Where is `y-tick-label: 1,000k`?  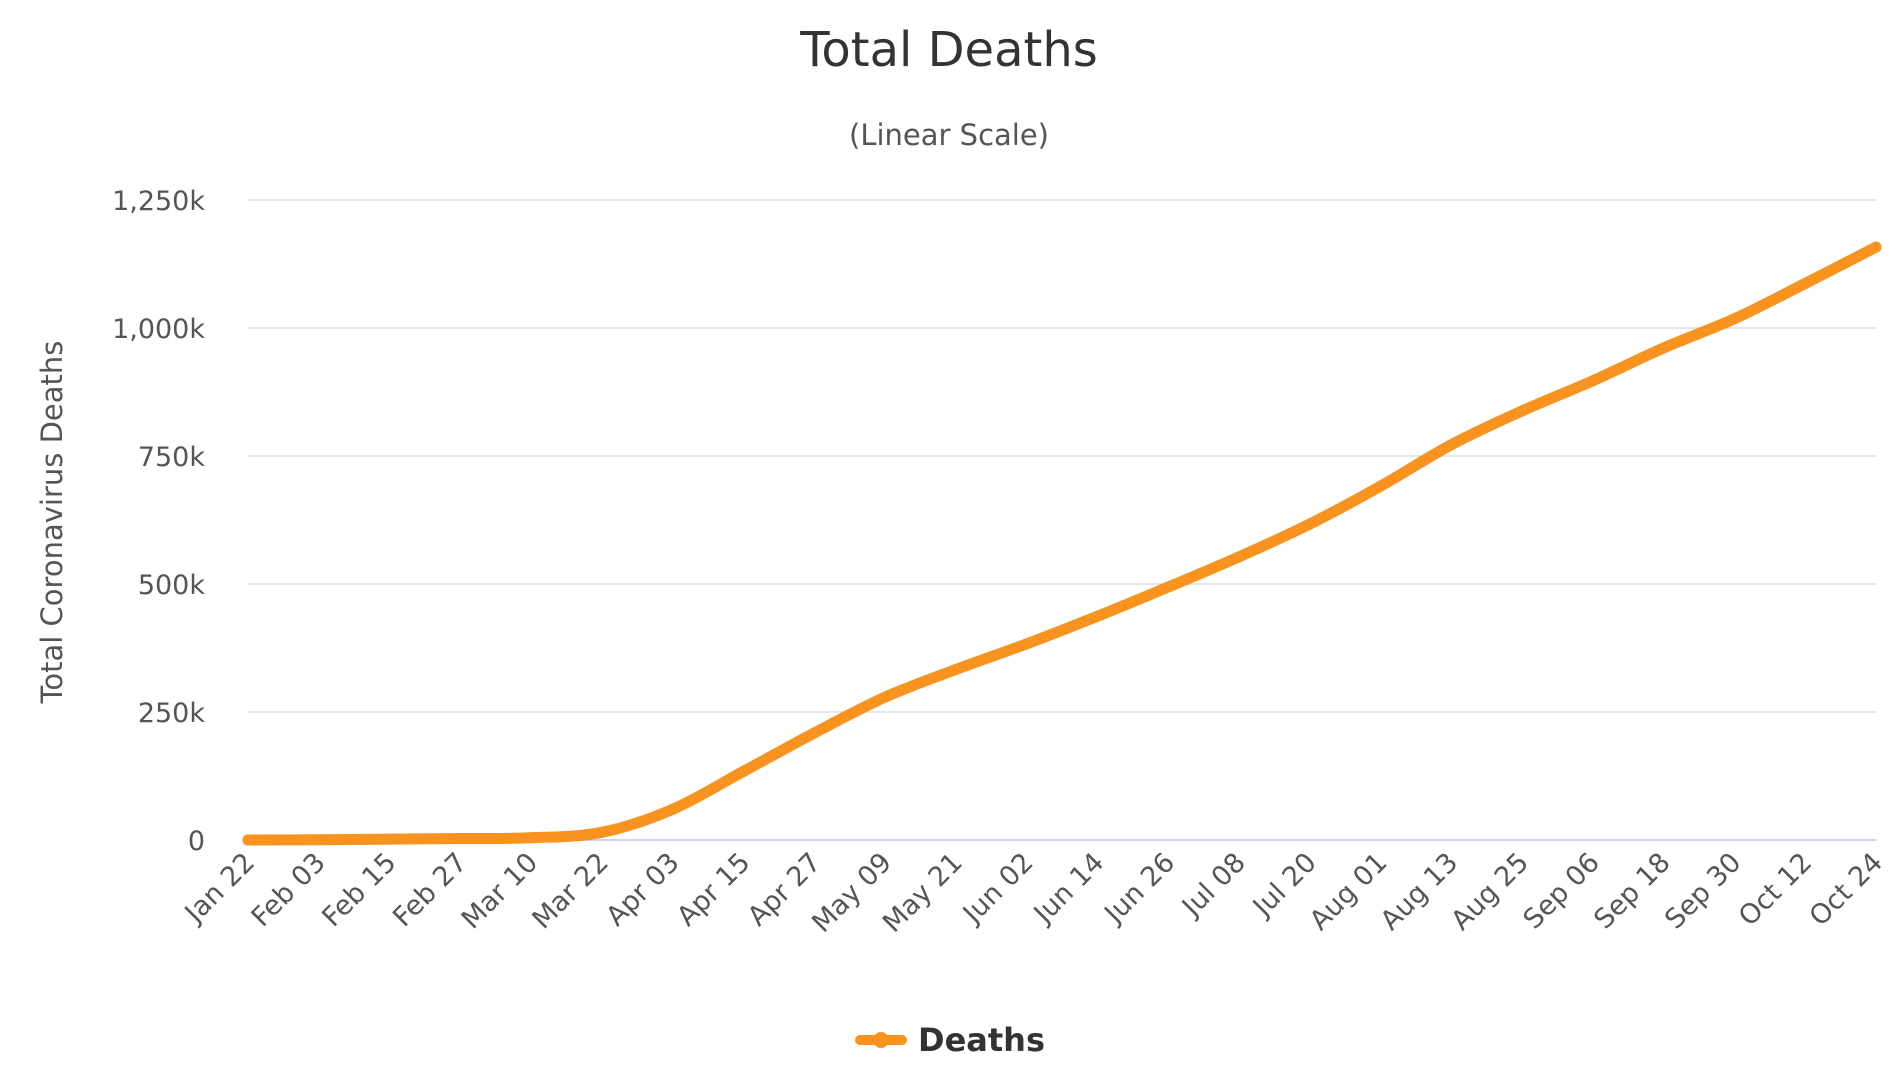
y-tick-label: 1,000k is located at coordinates (158, 329).